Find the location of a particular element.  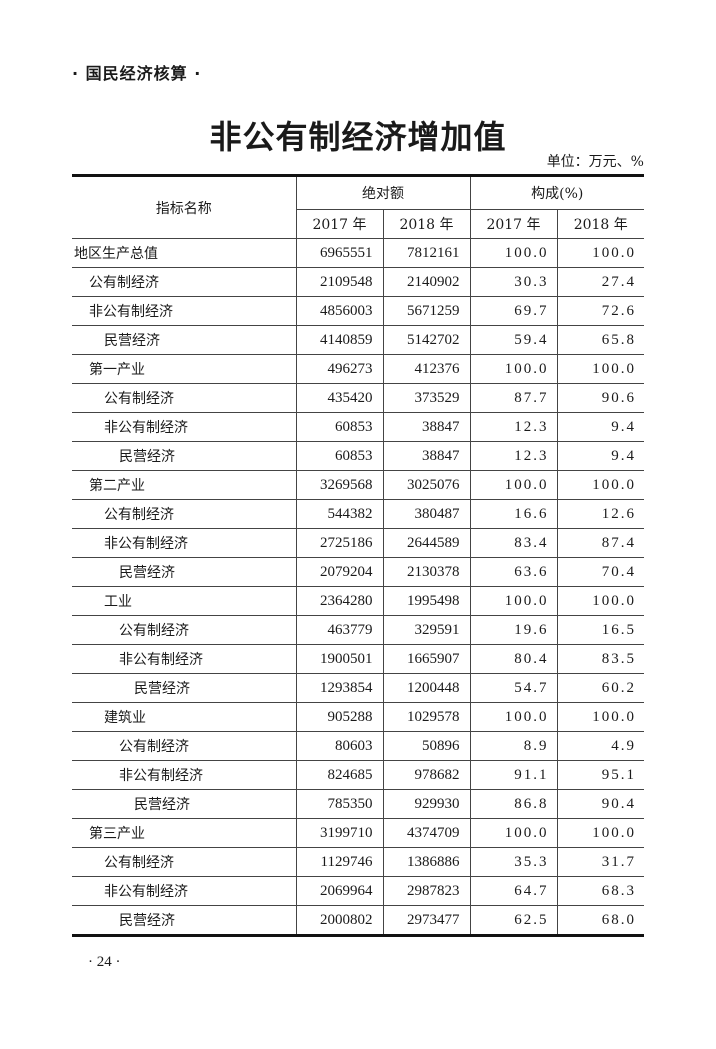

share-2018: 70.4 is located at coordinates (600, 572).